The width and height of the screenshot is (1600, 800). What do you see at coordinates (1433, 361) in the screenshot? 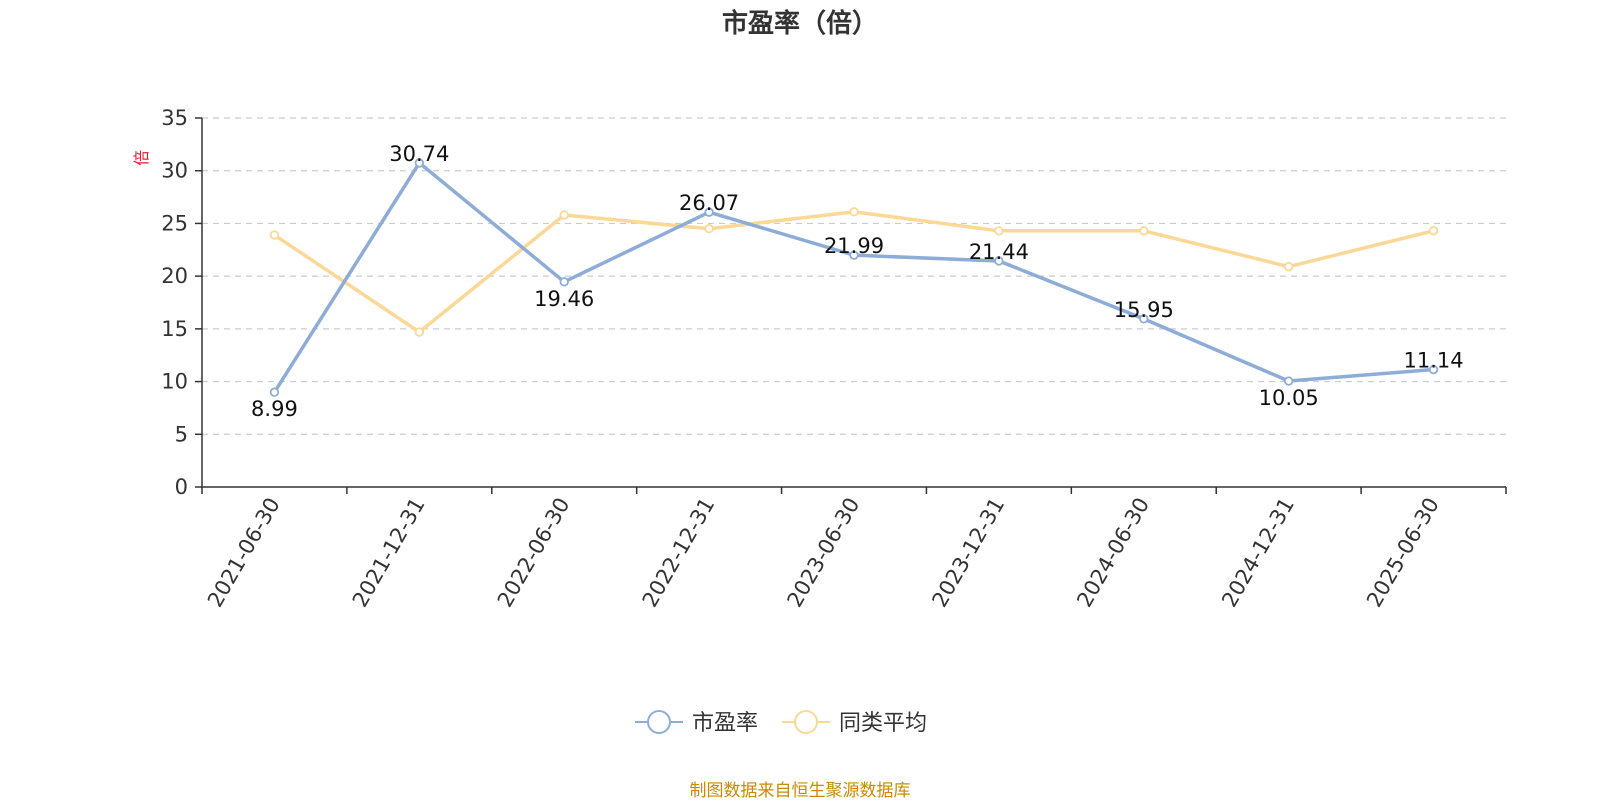
I see `data-label: 11.14` at bounding box center [1433, 361].